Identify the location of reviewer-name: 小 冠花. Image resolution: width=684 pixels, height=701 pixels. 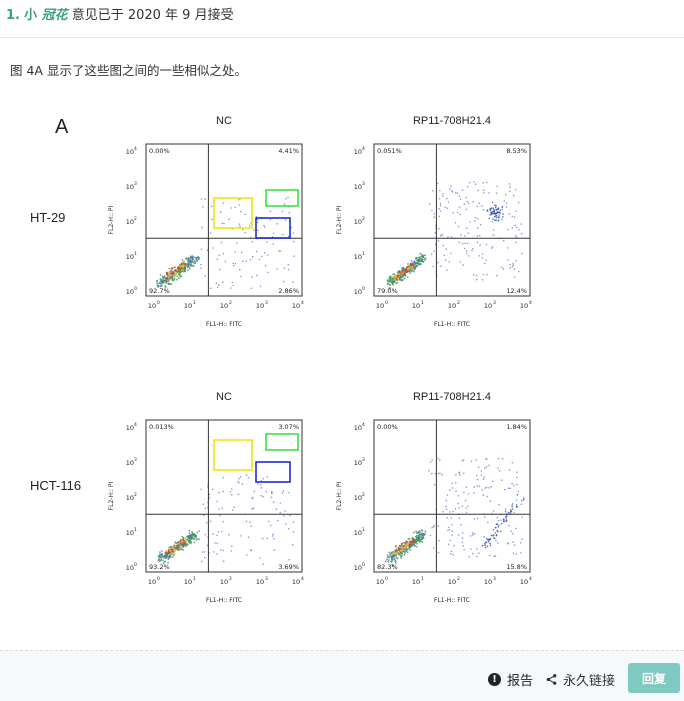
(46, 15).